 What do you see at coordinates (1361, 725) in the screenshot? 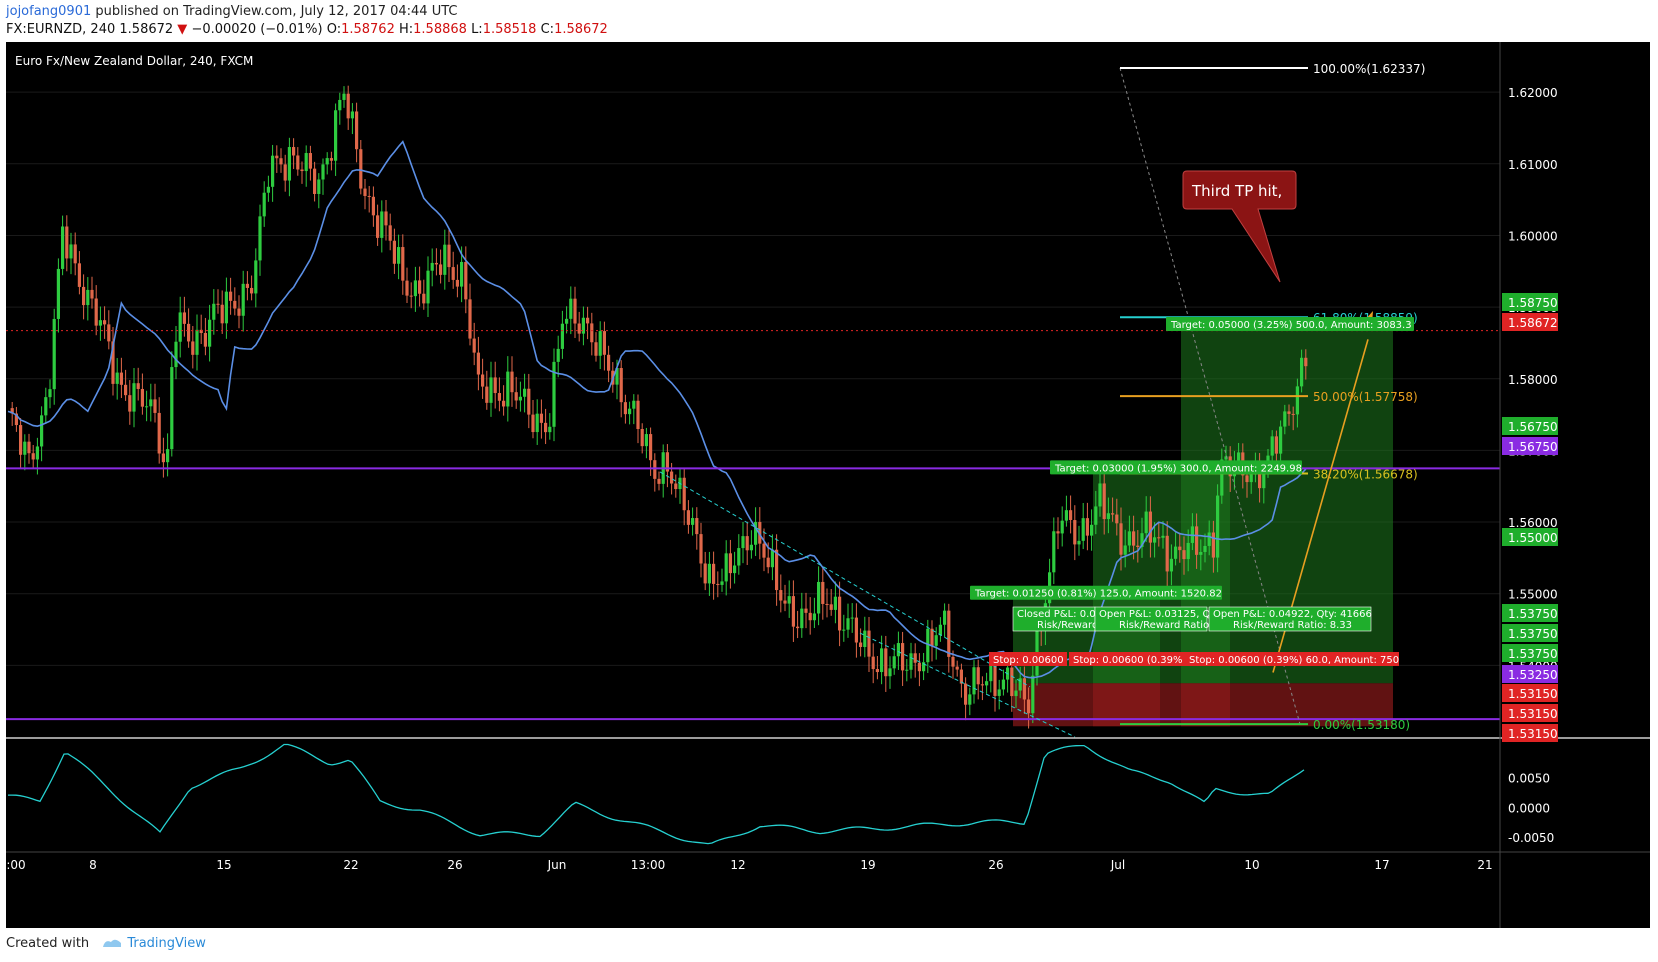
I see `fib-level-label: 0.00%(1.53180)` at bounding box center [1361, 725].